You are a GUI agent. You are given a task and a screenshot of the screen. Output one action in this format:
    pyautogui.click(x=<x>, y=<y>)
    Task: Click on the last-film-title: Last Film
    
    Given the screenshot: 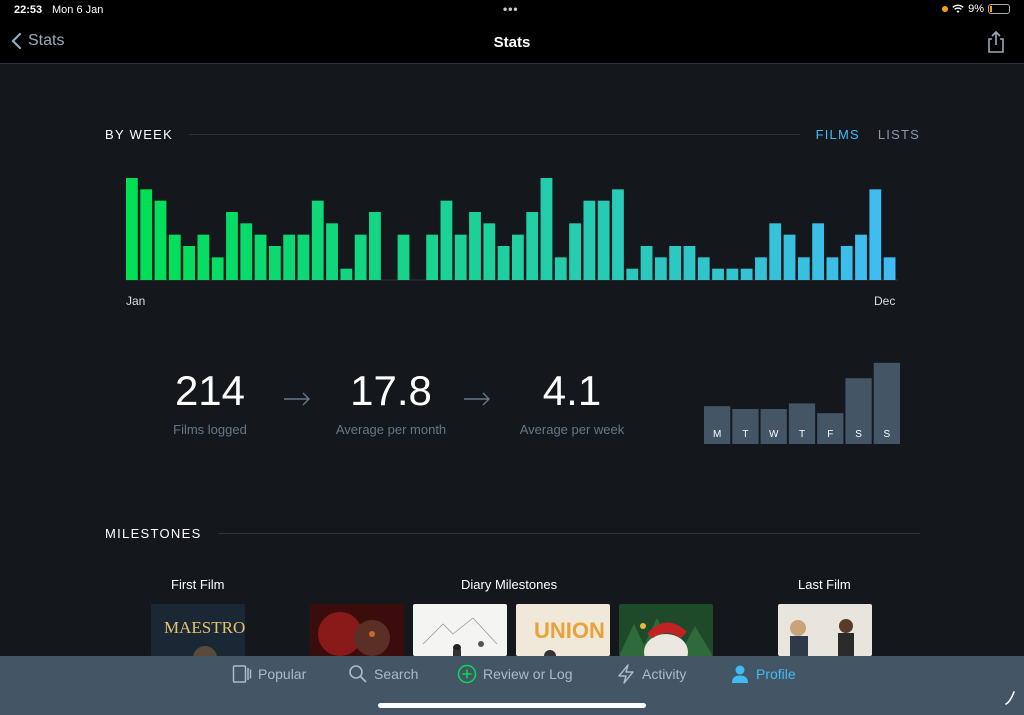 What is the action you would take?
    pyautogui.click(x=824, y=584)
    